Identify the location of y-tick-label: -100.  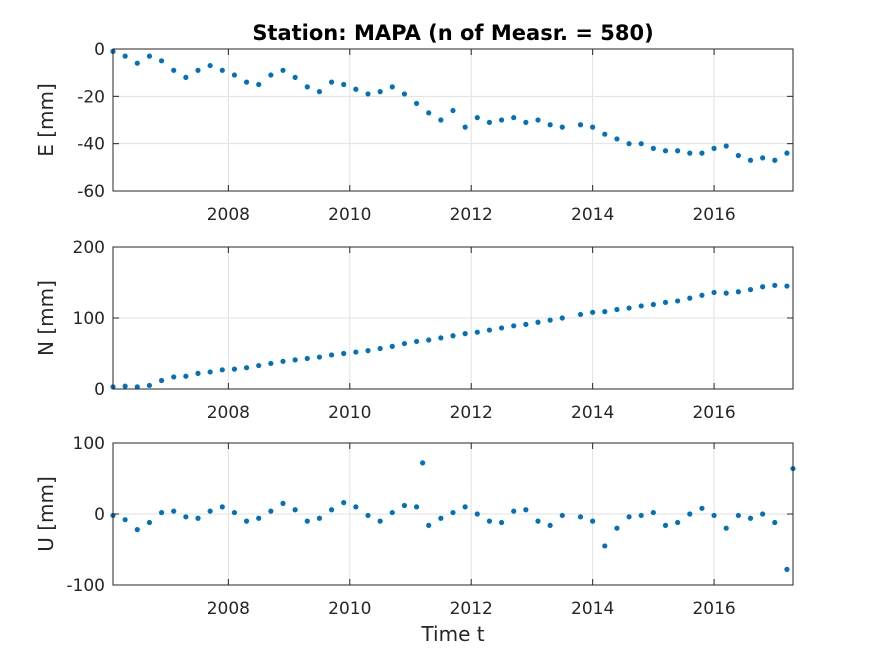
(85, 586).